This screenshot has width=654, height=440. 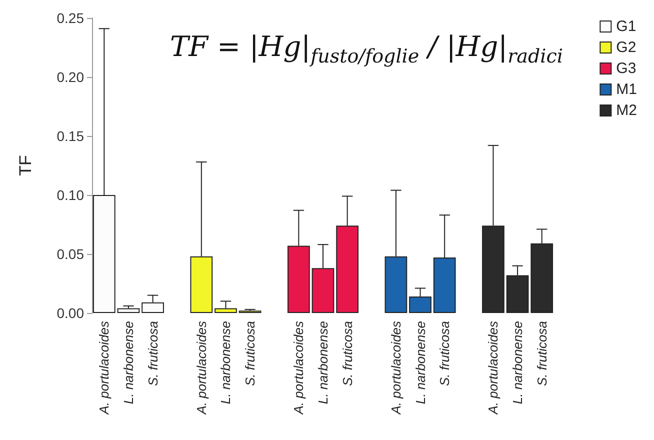 What do you see at coordinates (366, 49) in the screenshot?
I see `annotation: TF = |Hg|$_{fusto/foglie}$ / |Hg|$_{radici}$` at bounding box center [366, 49].